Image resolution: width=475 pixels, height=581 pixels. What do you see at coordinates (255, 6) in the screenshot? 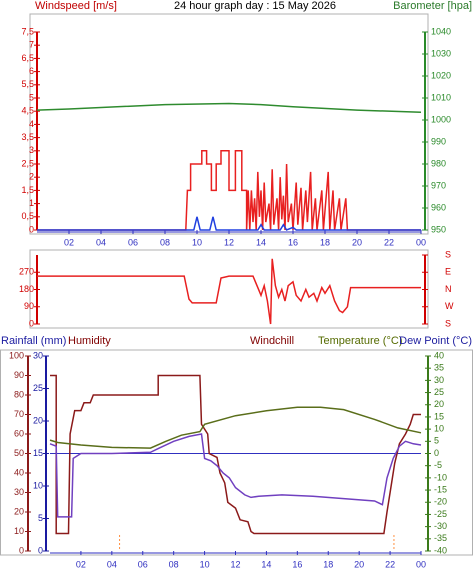
I see `chart-title: 24 hour graph day : 15 May 2026` at bounding box center [255, 6].